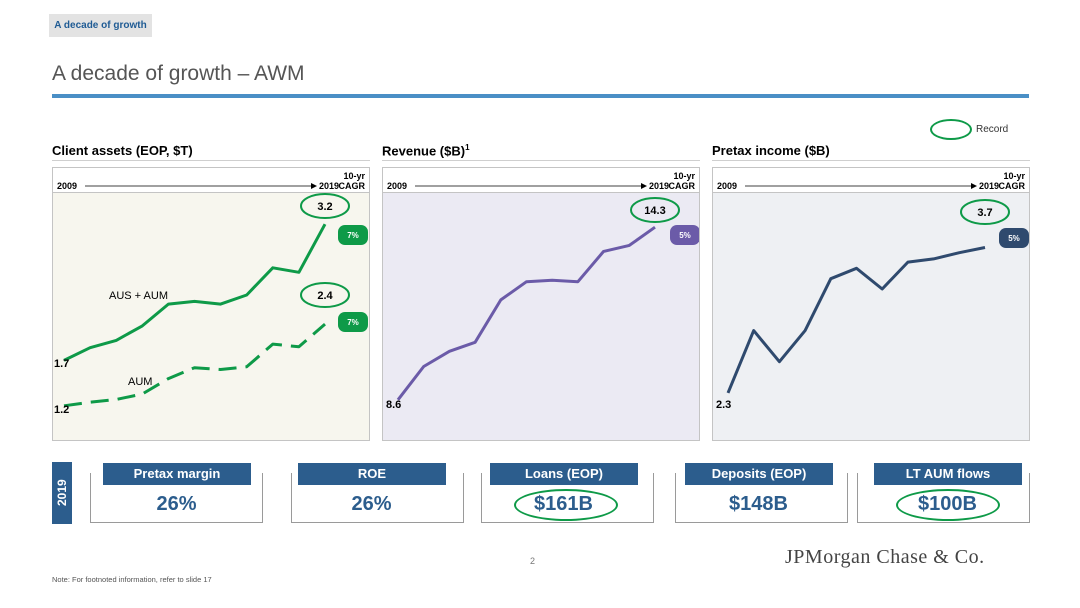 The width and height of the screenshot is (1080, 608). What do you see at coordinates (948, 505) in the screenshot?
I see `record-oval-lt-aum-flows` at bounding box center [948, 505].